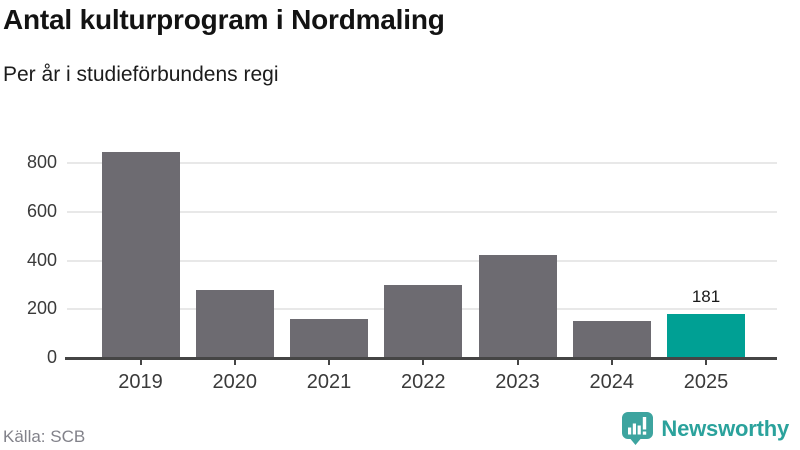 The height and width of the screenshot is (450, 800). I want to click on x-axis-tick-2021, so click(329, 362).